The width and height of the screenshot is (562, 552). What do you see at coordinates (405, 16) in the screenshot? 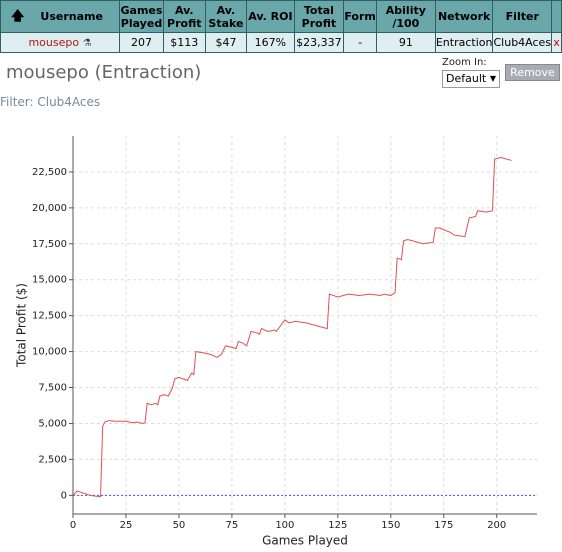
I see `header-cell: Ability /100` at bounding box center [405, 16].